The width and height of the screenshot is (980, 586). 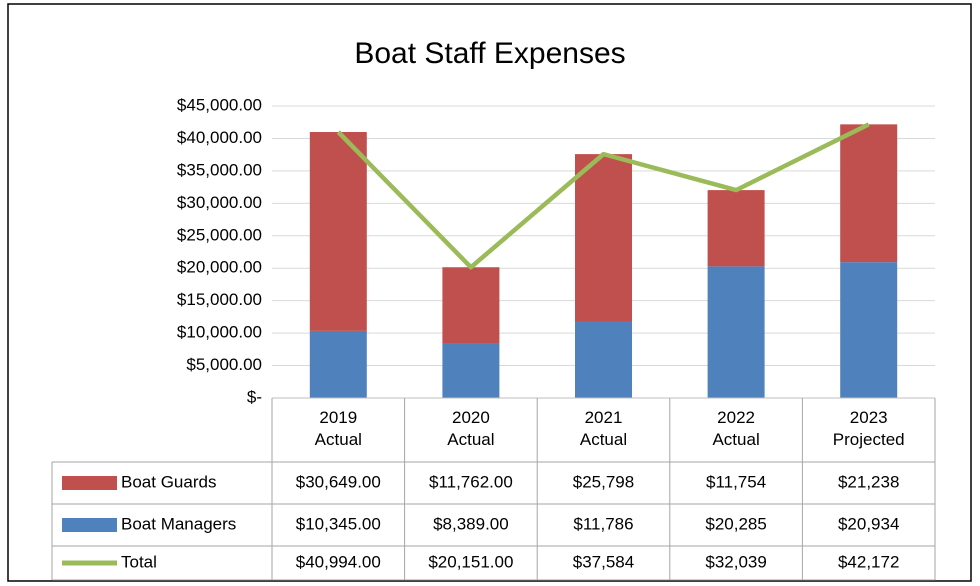 What do you see at coordinates (868, 523) in the screenshot?
I see `table-value: $20,934` at bounding box center [868, 523].